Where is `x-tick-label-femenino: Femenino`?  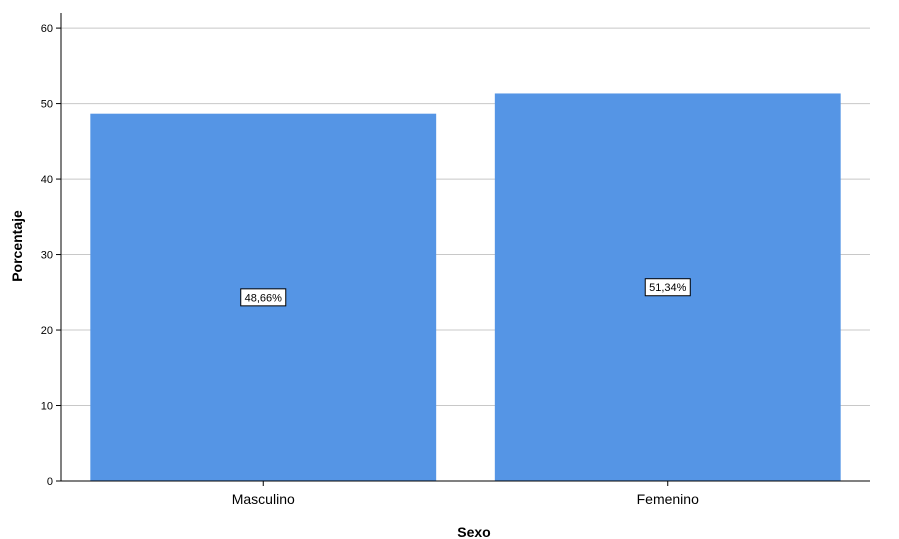
x-tick-label-femenino: Femenino is located at coordinates (668, 499).